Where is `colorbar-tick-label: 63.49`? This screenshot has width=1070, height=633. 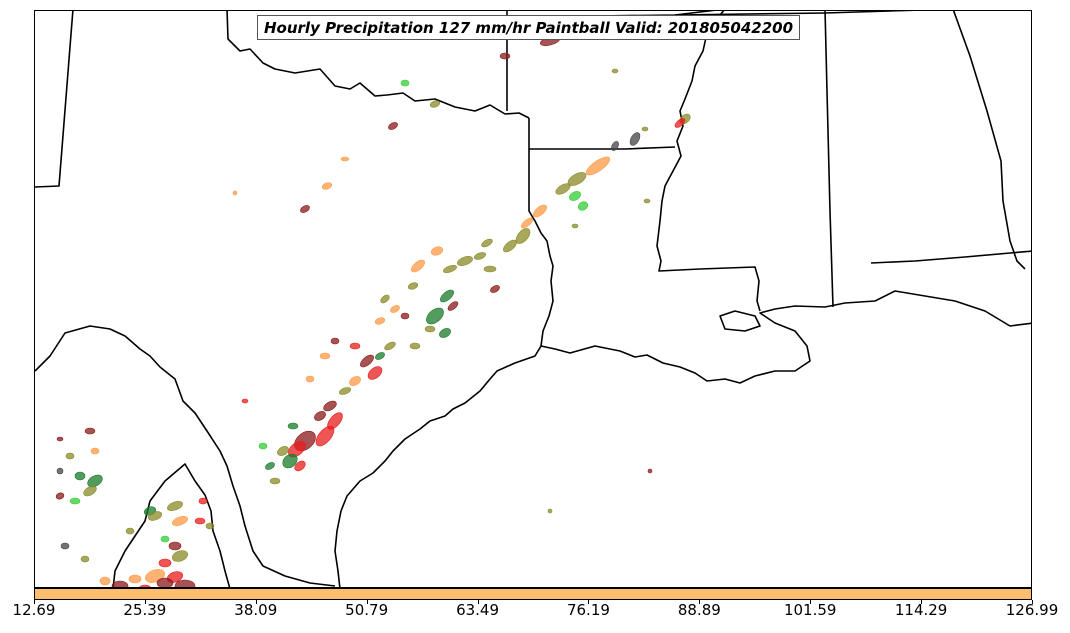
colorbar-tick-label: 63.49 is located at coordinates (478, 610).